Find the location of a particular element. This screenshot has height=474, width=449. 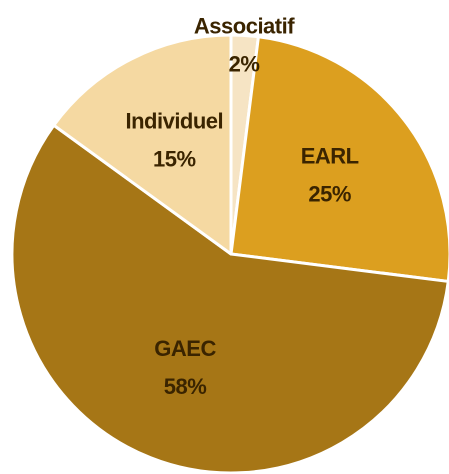

slice-label: EARL is located at coordinates (330, 155).